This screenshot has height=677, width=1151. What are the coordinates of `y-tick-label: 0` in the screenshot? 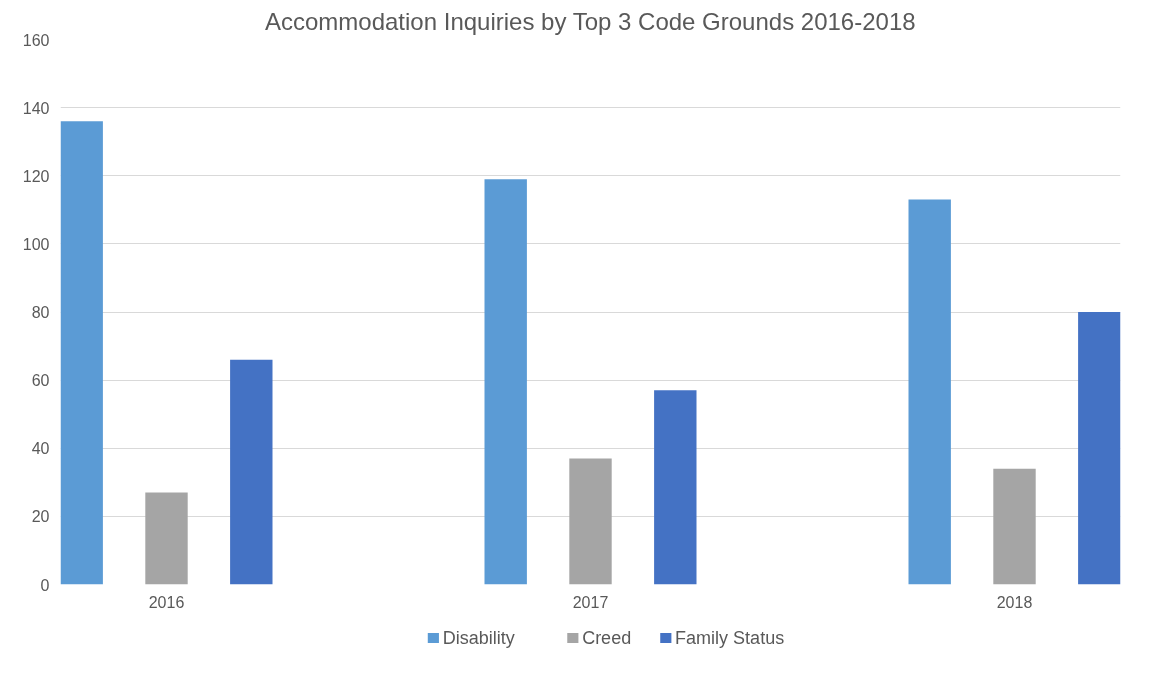 It's located at (45, 585).